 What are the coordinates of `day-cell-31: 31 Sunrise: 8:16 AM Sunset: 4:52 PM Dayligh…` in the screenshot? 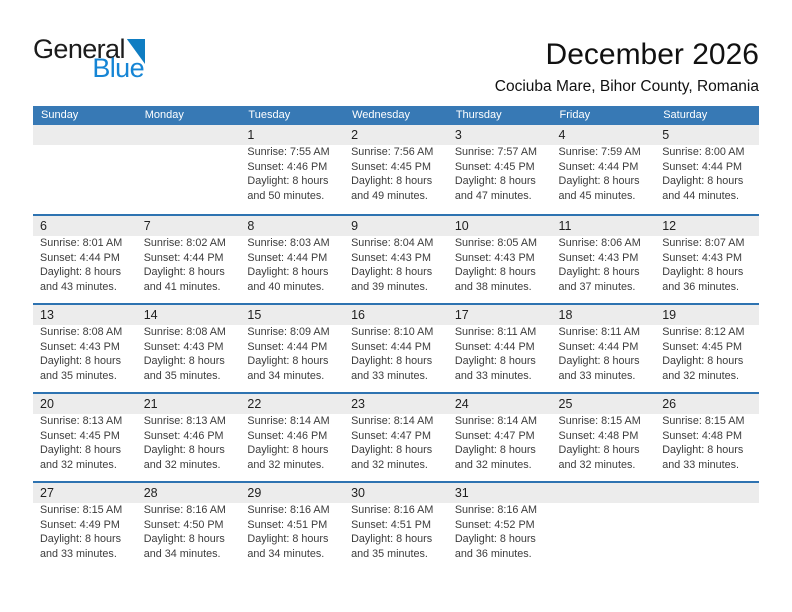 It's located at (500, 526).